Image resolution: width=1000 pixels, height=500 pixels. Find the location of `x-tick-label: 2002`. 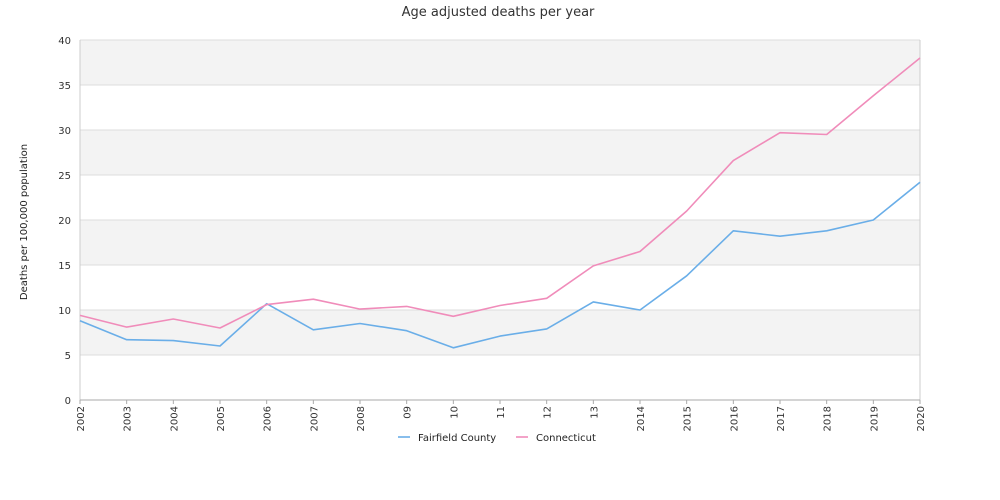

x-tick-label: 2002 is located at coordinates (81, 418).